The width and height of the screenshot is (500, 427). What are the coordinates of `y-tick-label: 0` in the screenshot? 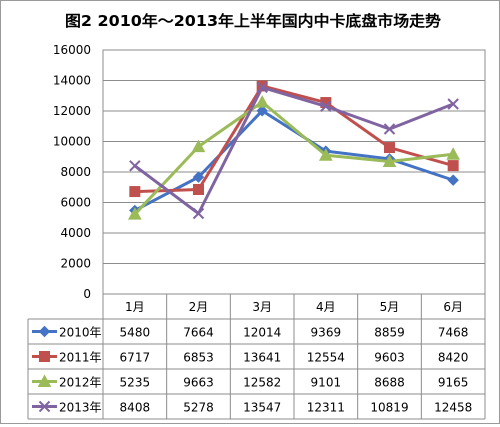 It's located at (87, 294).